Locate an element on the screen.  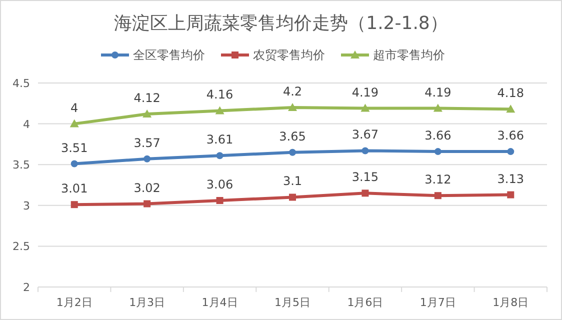
data-label: 3.65 is located at coordinates (292, 136).